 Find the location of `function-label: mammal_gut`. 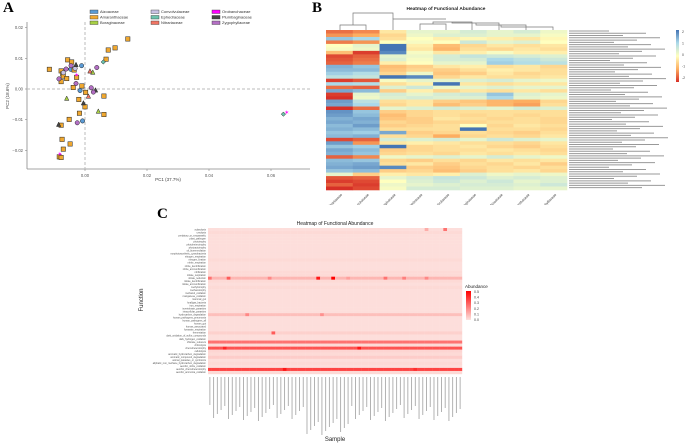

function-label: mammal_gut is located at coordinates (199, 299).